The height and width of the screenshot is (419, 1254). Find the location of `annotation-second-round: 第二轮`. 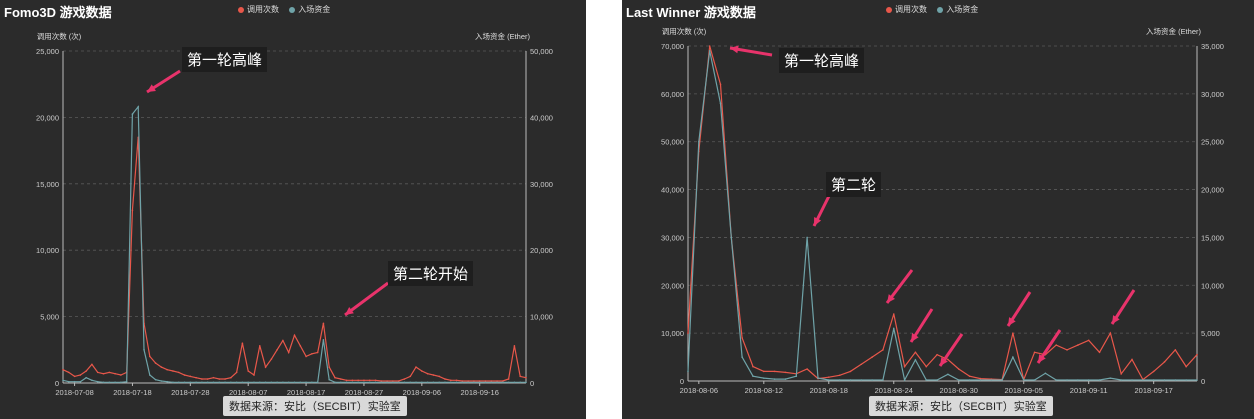

annotation-second-round: 第二轮 is located at coordinates (854, 184).